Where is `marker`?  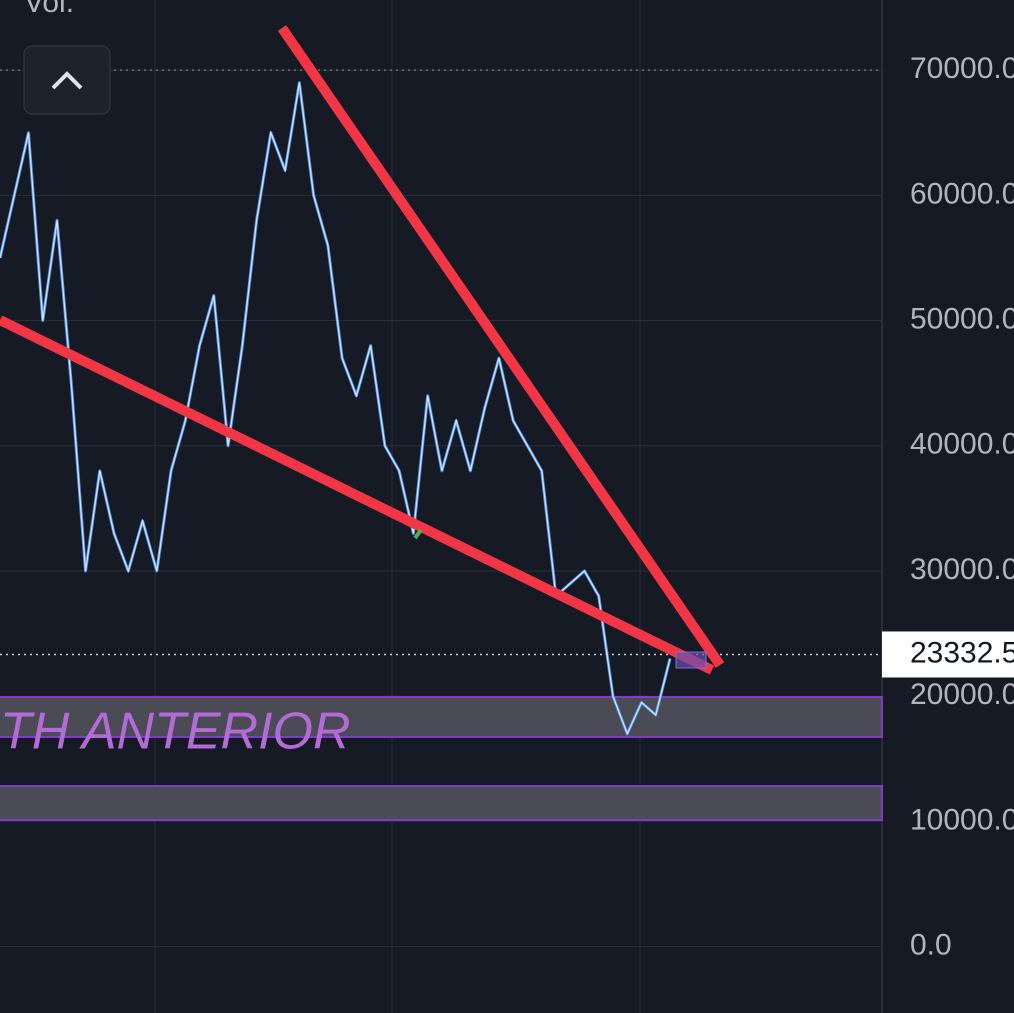
marker is located at coordinates (418, 534).